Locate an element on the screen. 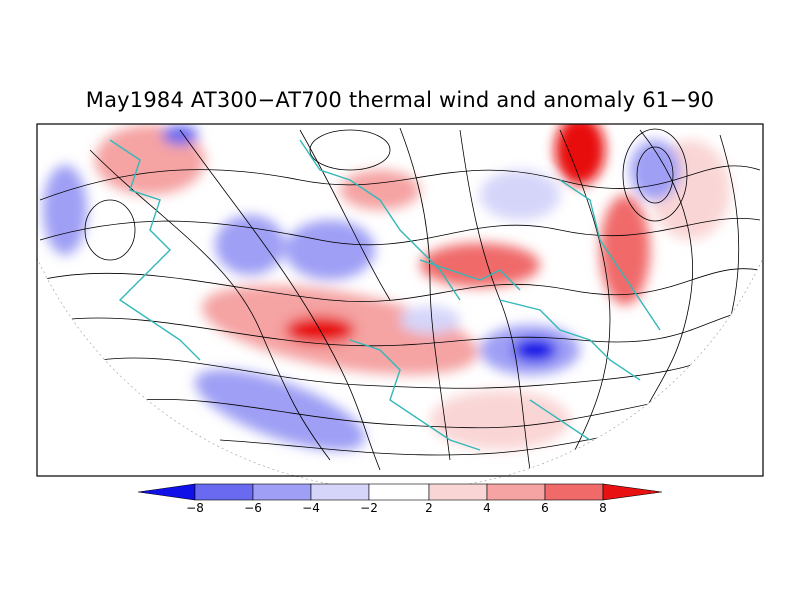 The width and height of the screenshot is (800, 600). colorbar-label: −4 is located at coordinates (311, 508).